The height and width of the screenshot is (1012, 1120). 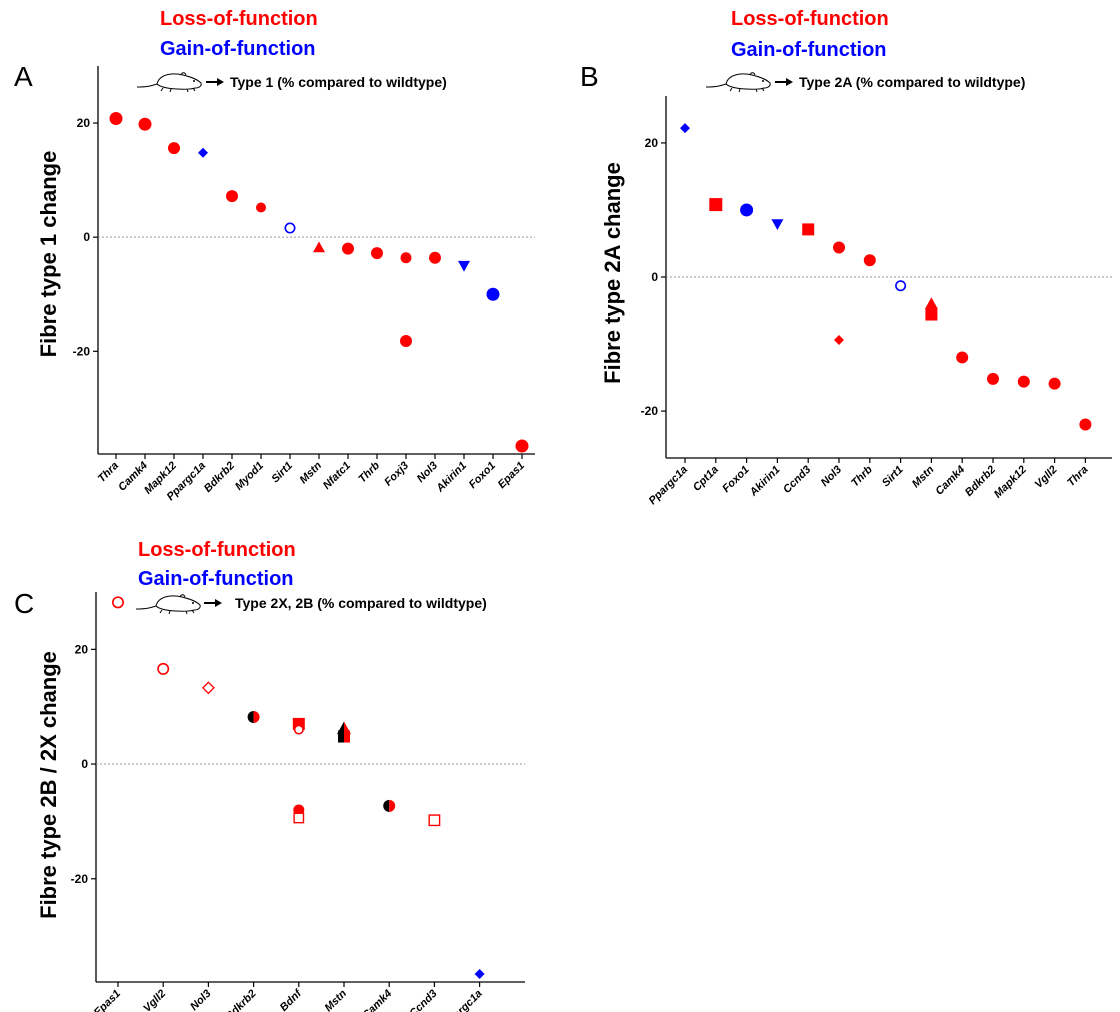 What do you see at coordinates (310, 472) in the screenshot?
I see `panel-a-x-tick-label: Mstn` at bounding box center [310, 472].